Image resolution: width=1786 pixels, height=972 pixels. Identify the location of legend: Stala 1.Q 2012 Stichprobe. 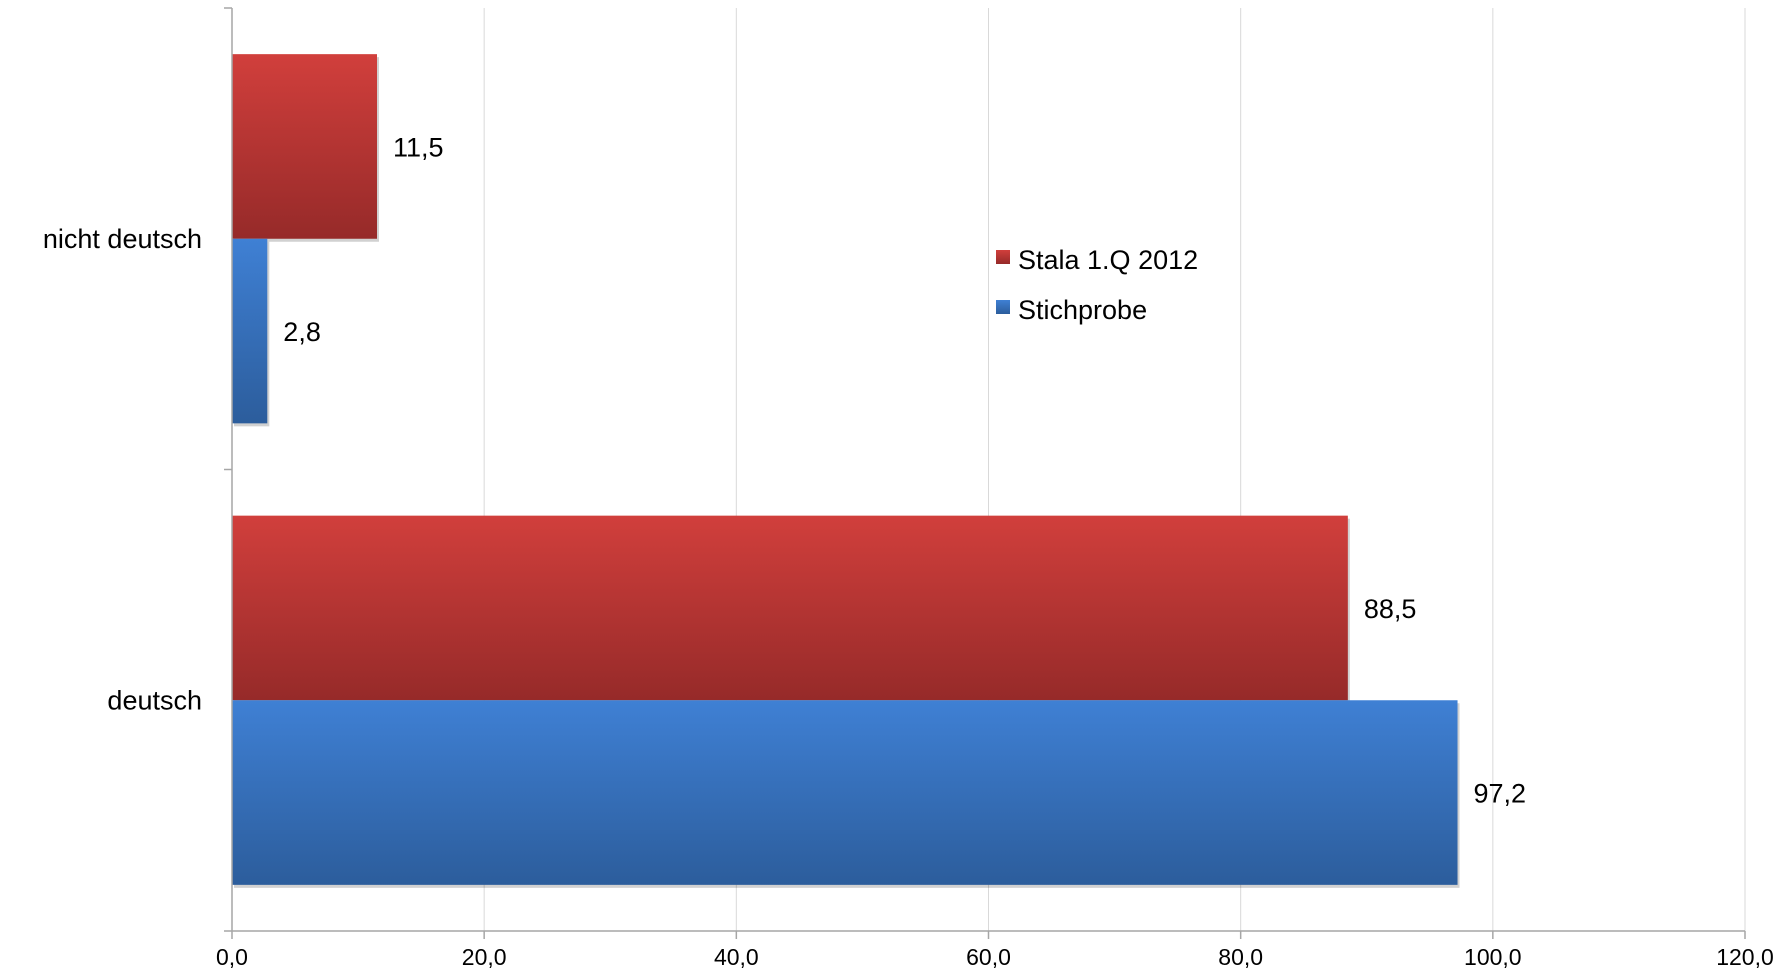
(1097, 285).